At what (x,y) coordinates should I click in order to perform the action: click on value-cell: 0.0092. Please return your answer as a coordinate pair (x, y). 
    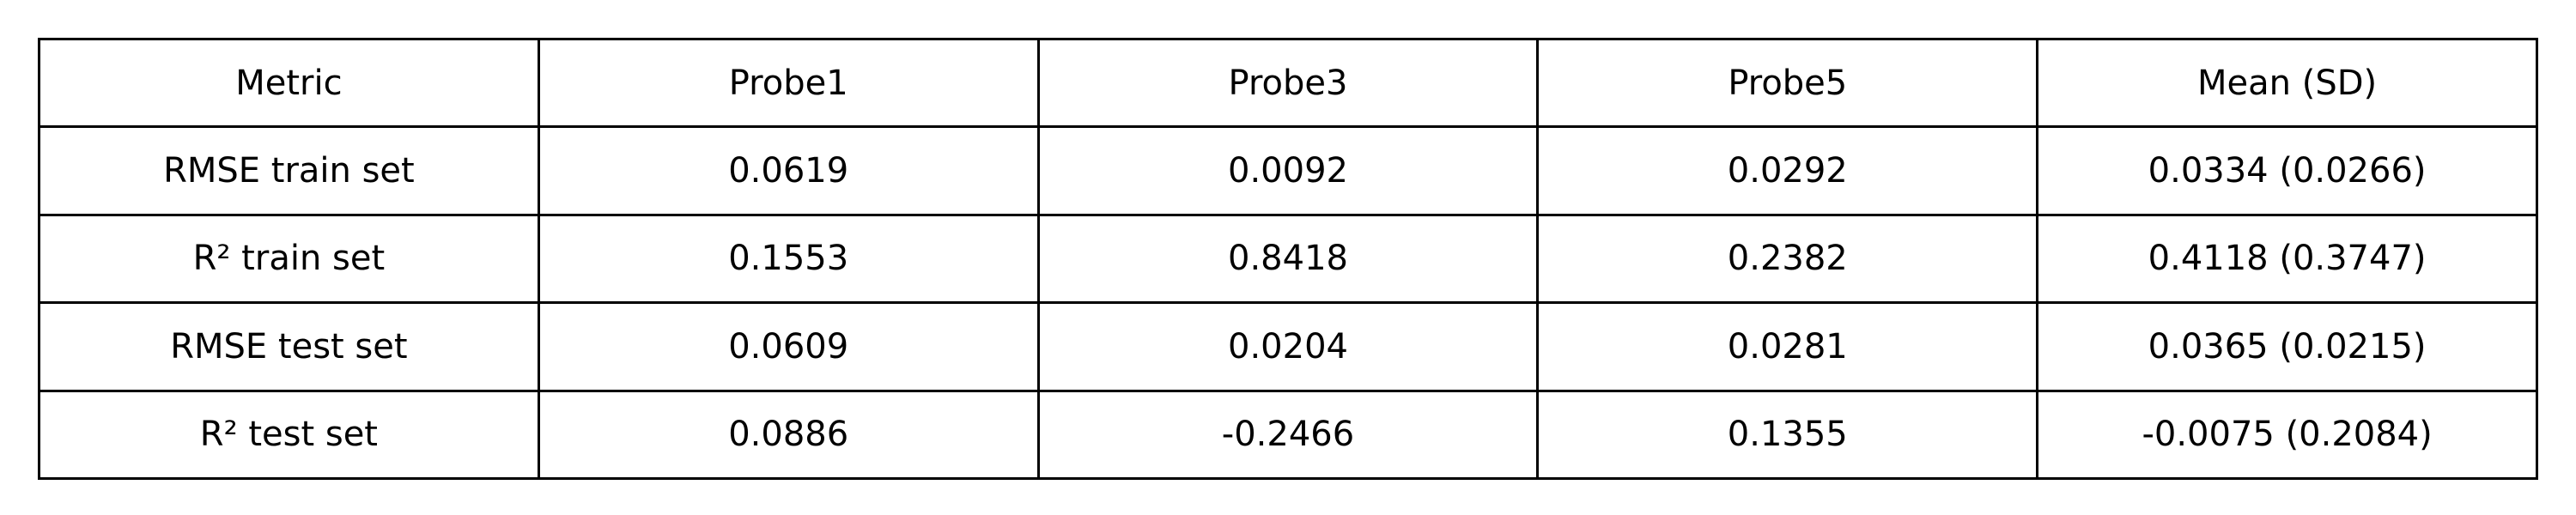
    Looking at the image, I should click on (1288, 170).